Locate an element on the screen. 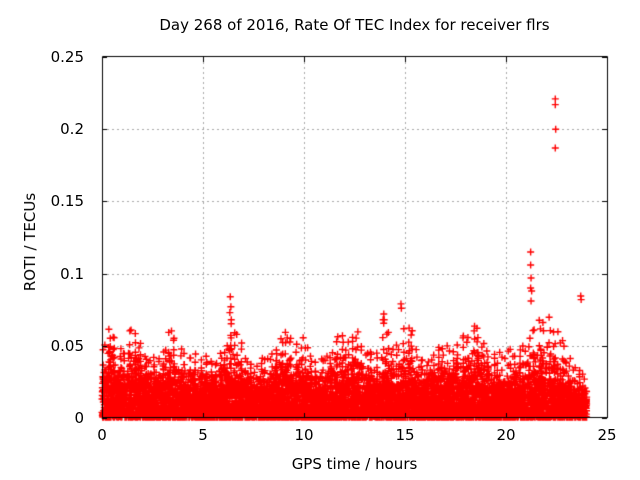 The height and width of the screenshot is (480, 640). y-tick-label: 0.1 is located at coordinates (72, 273).